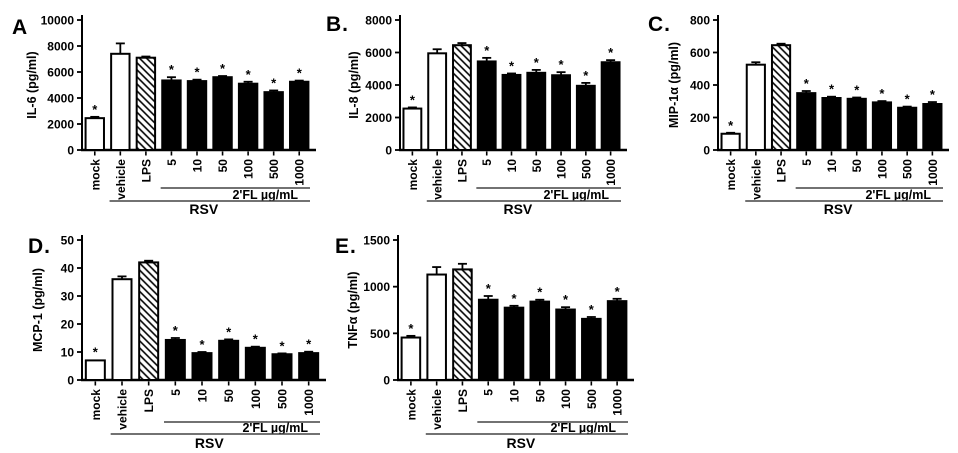 This screenshot has width=958, height=453. Describe the element at coordinates (700, 21) in the screenshot. I see `y-tick-label: 800` at that location.